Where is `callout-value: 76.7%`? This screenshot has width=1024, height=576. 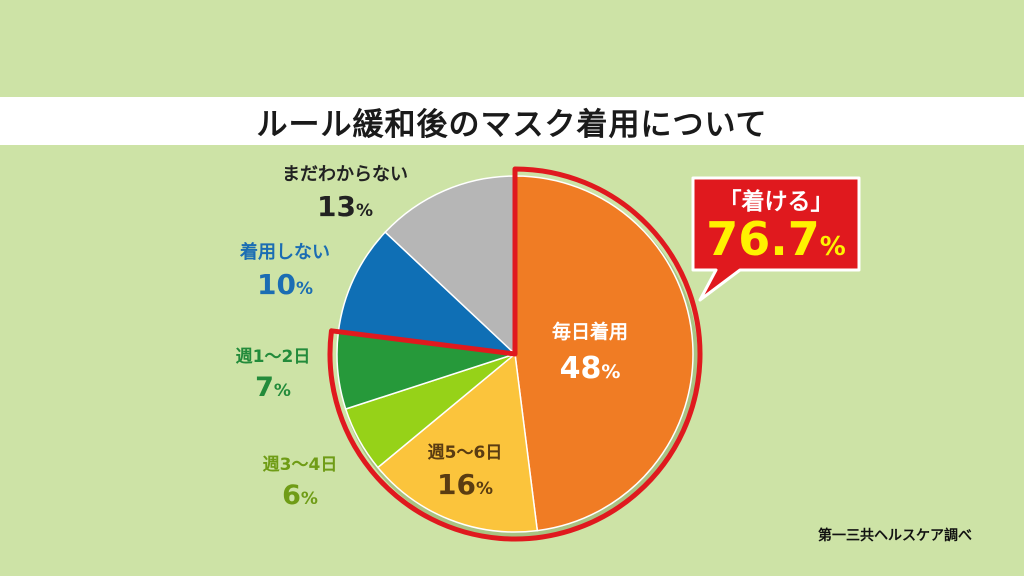 callout-value: 76.7% is located at coordinates (776, 239).